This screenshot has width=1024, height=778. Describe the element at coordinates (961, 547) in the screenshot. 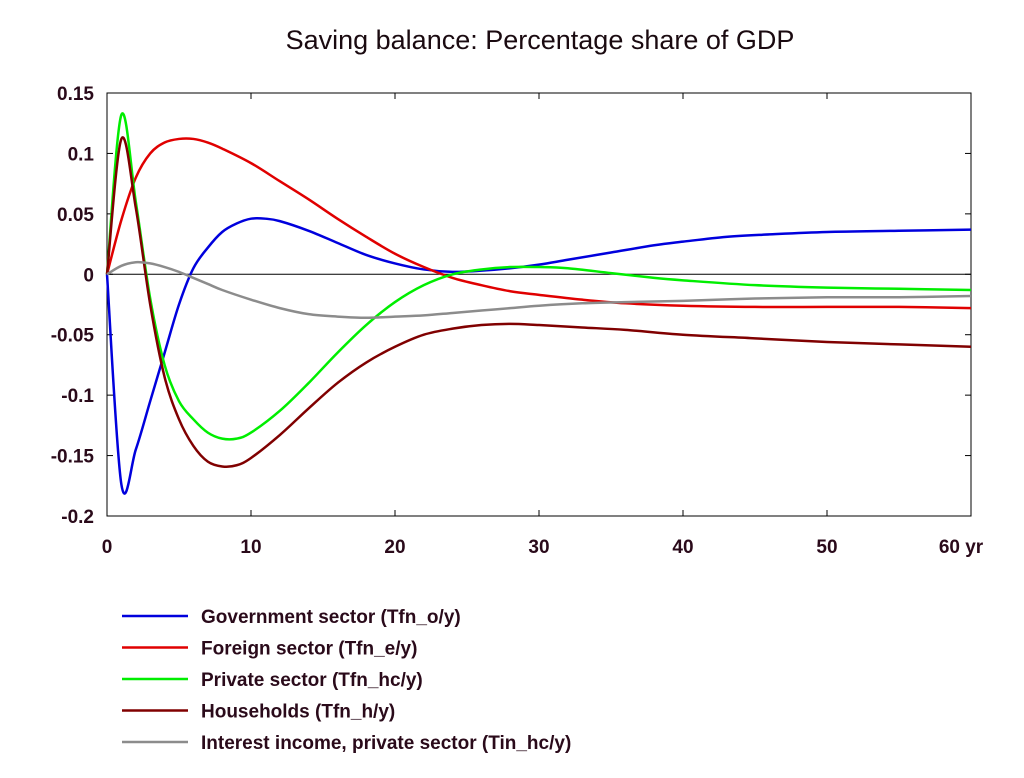

I see `x-tick-label: 60 yr` at that location.